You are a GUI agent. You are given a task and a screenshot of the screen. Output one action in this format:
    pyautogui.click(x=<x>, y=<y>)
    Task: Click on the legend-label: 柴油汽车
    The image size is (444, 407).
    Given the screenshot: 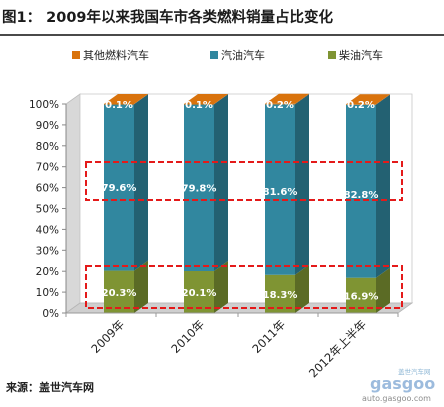 What is the action you would take?
    pyautogui.click(x=361, y=55)
    